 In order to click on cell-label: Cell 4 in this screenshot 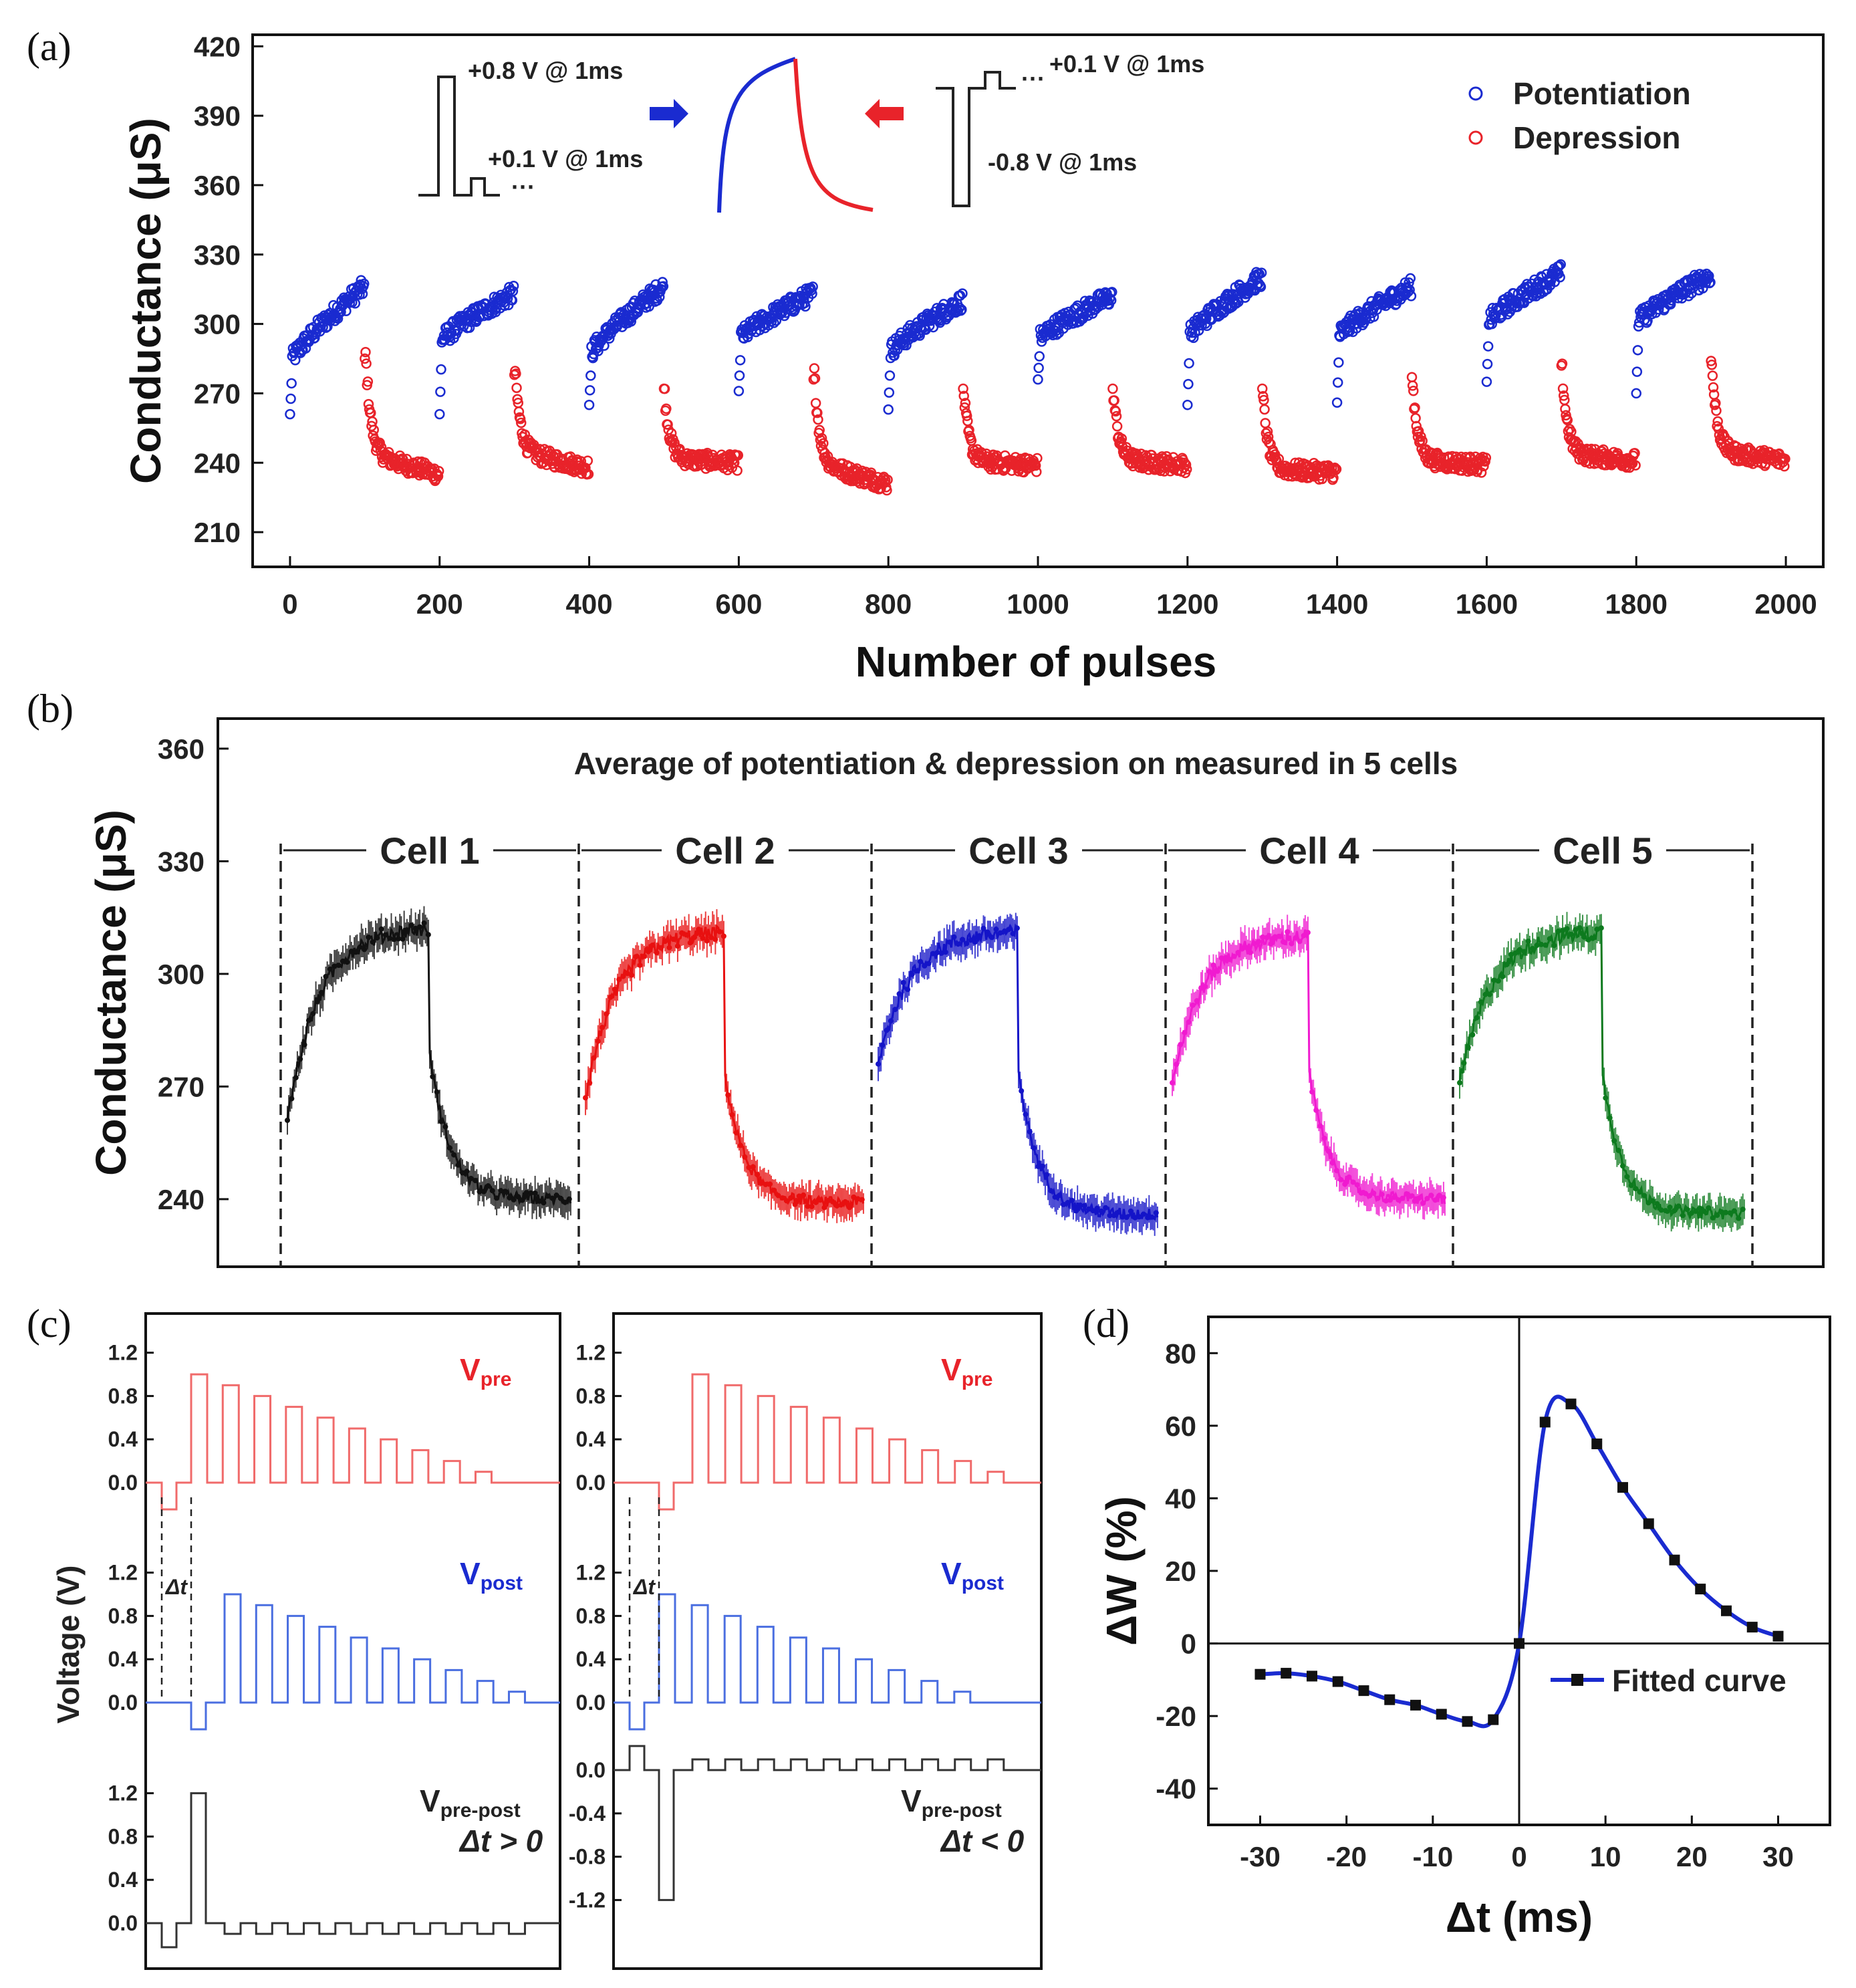, I will do `click(1309, 851)`.